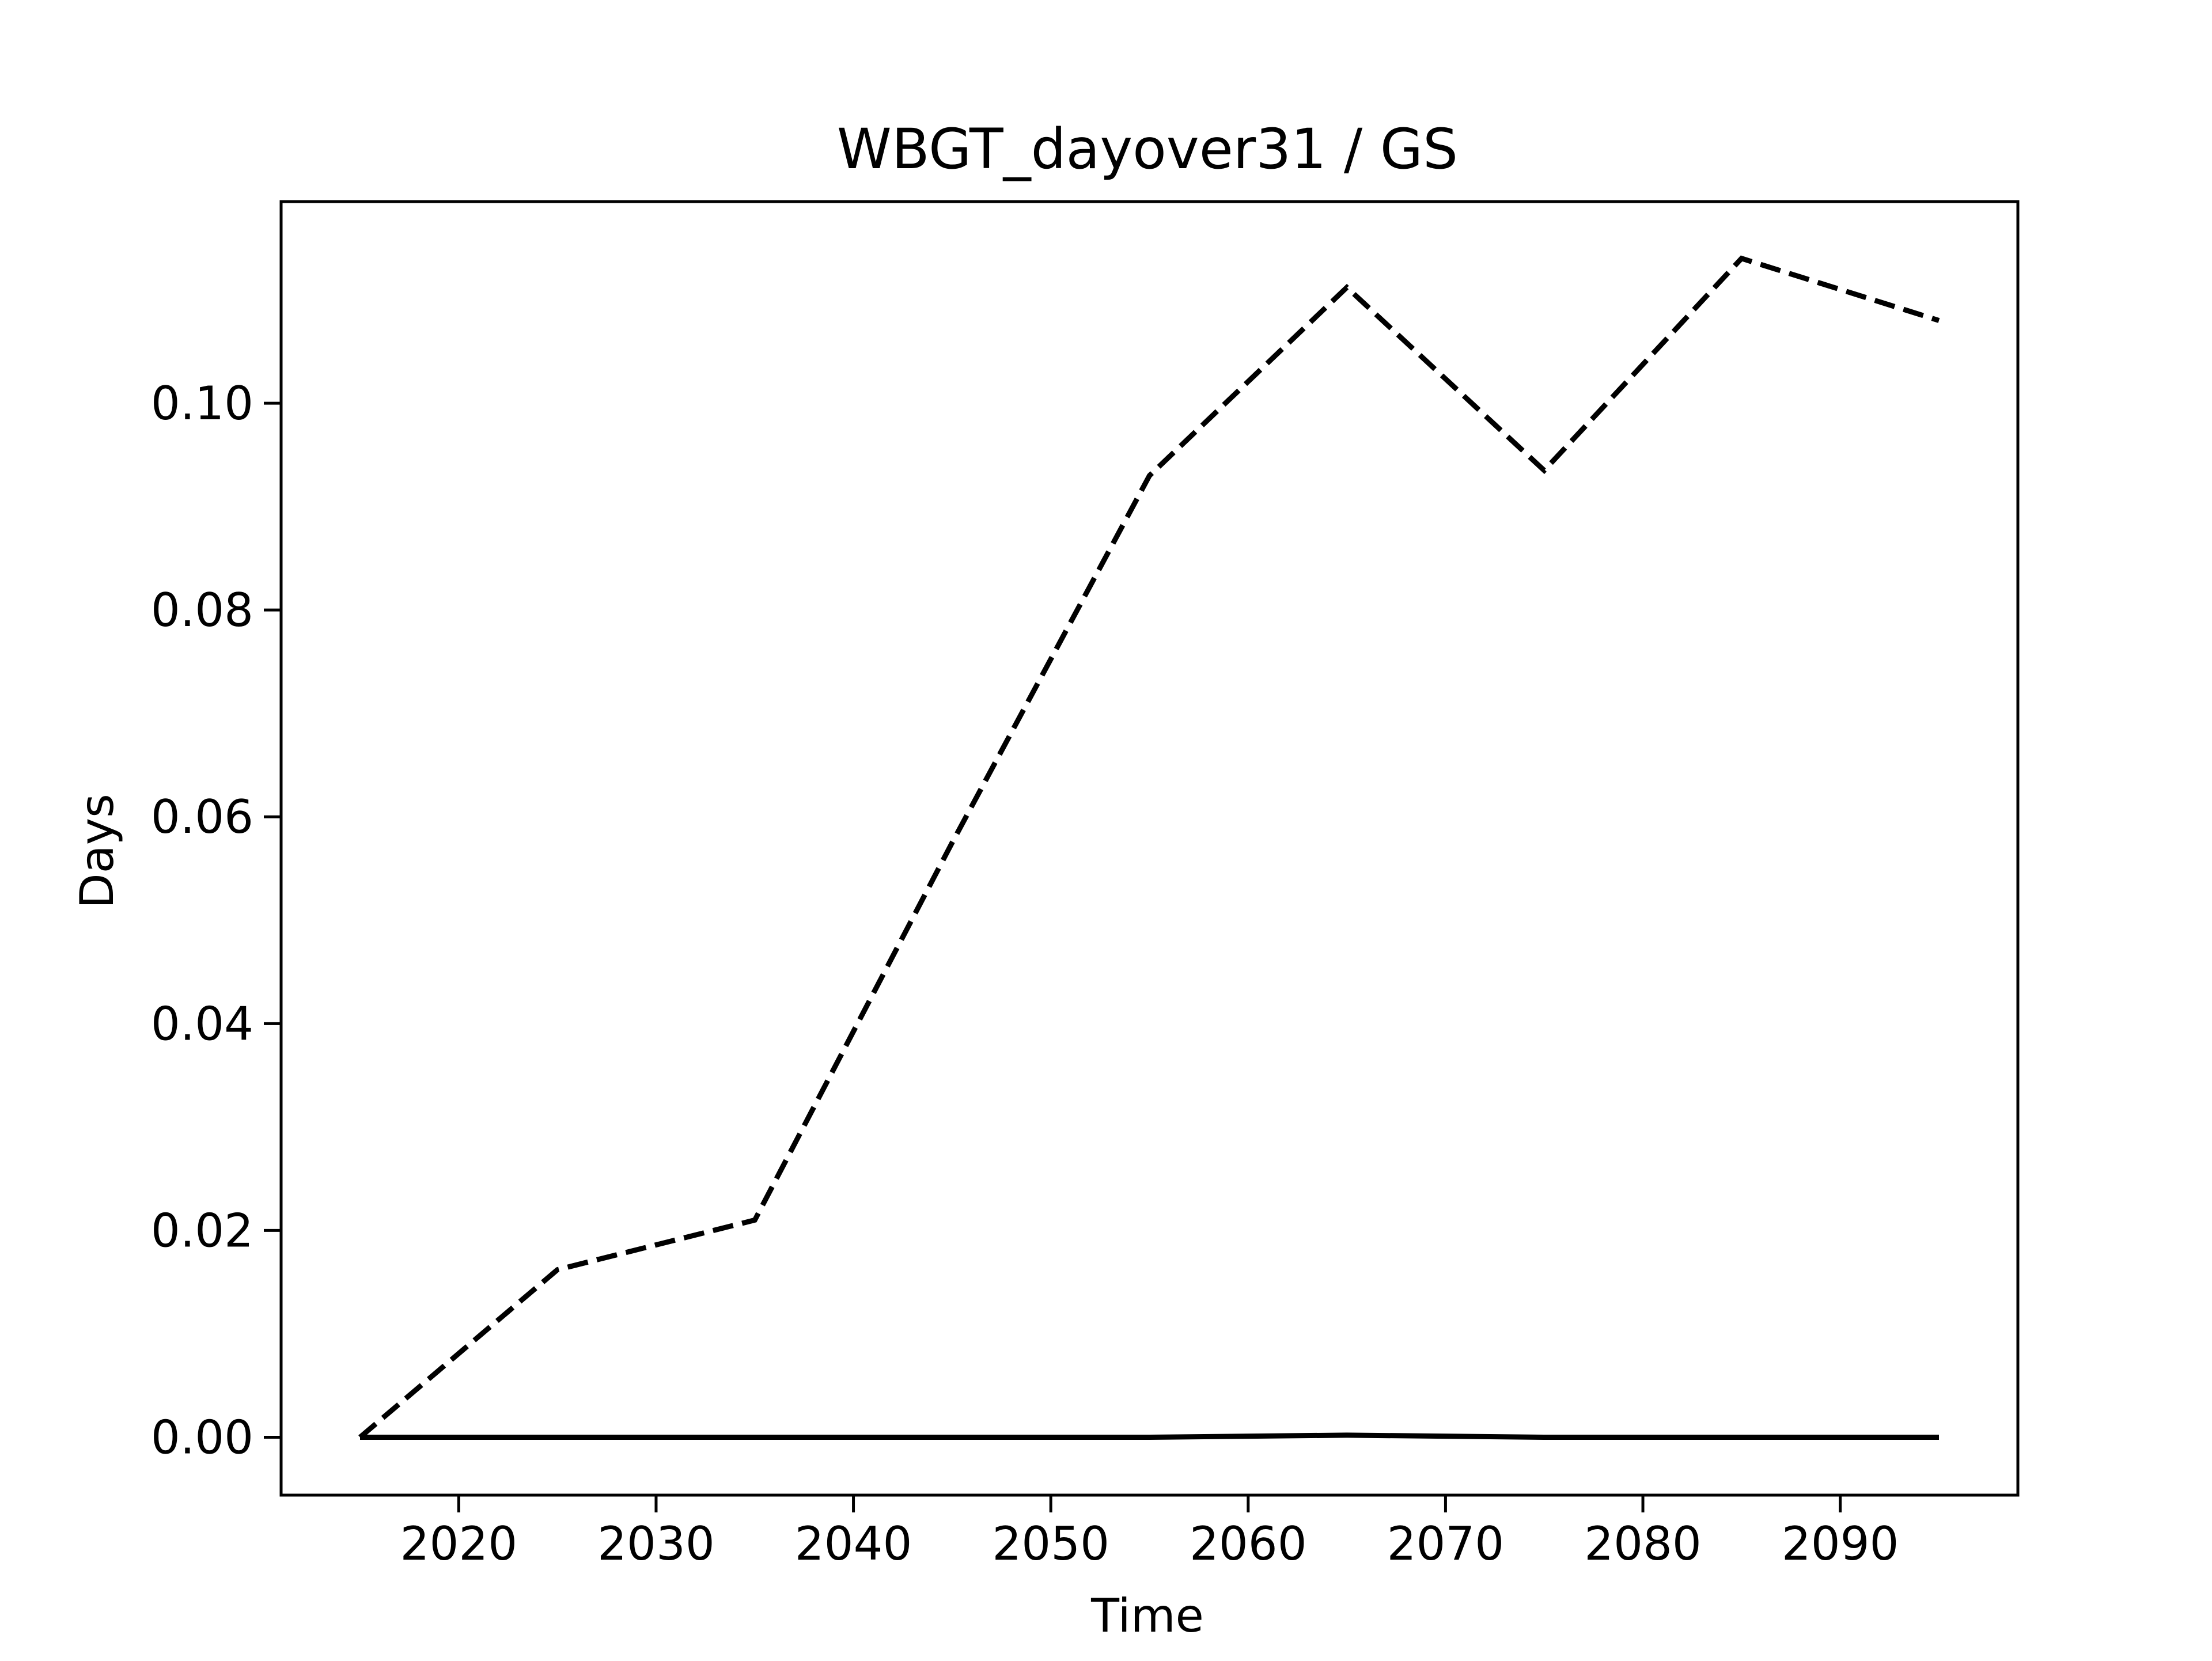  What do you see at coordinates (853, 1544) in the screenshot?
I see `x-tick-label: 2040` at bounding box center [853, 1544].